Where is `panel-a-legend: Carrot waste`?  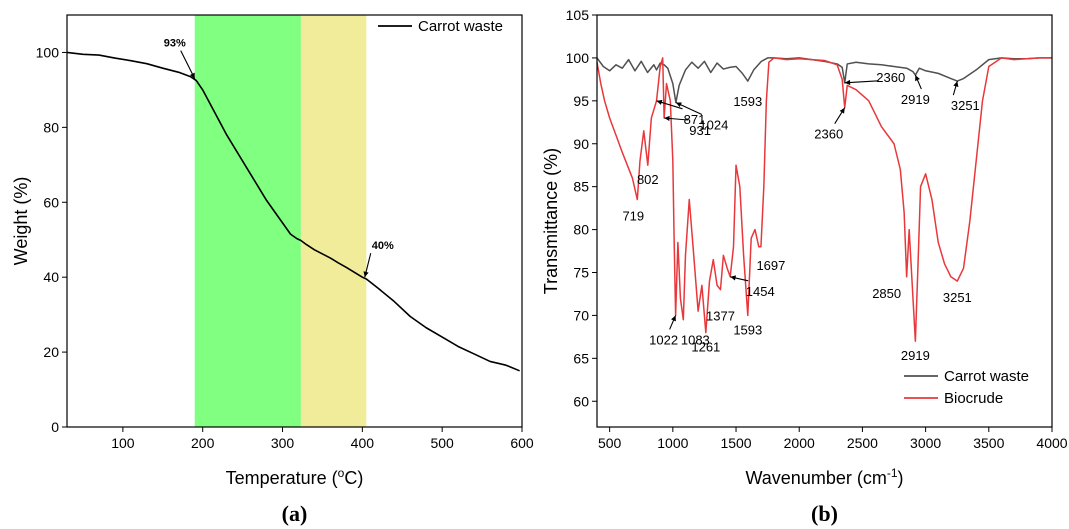 panel-a-legend: Carrot waste is located at coordinates (440, 26).